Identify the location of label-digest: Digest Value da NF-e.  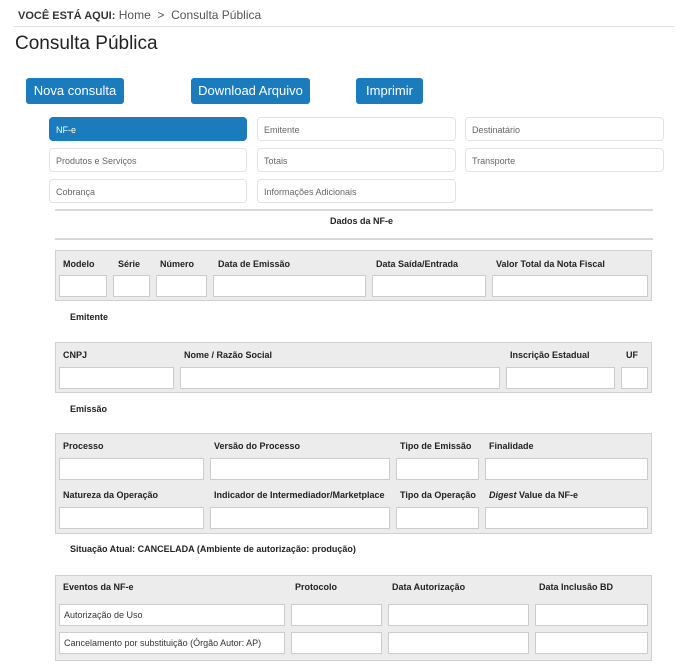
(533, 495).